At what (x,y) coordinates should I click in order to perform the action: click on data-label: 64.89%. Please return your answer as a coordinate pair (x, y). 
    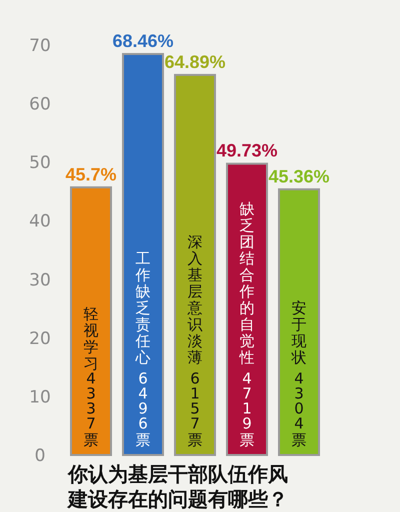
    Looking at the image, I should click on (195, 62).